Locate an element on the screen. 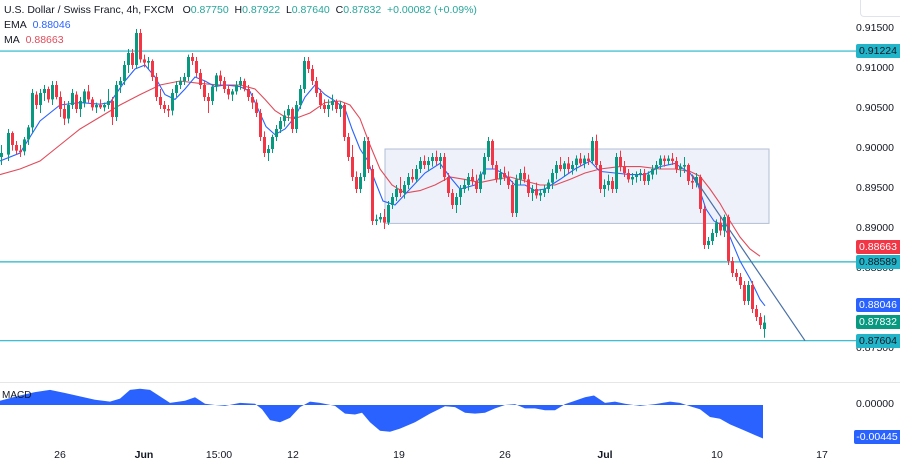 The height and width of the screenshot is (464, 900). time-tick: Jul is located at coordinates (605, 455).